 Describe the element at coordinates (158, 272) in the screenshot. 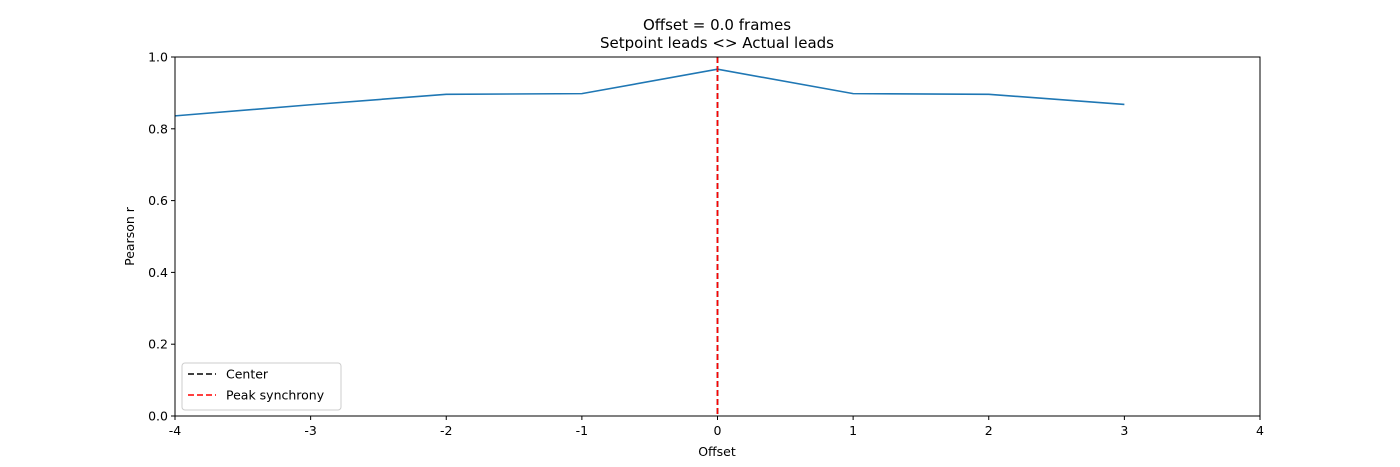

I see `y-tick-label: 0.4` at that location.